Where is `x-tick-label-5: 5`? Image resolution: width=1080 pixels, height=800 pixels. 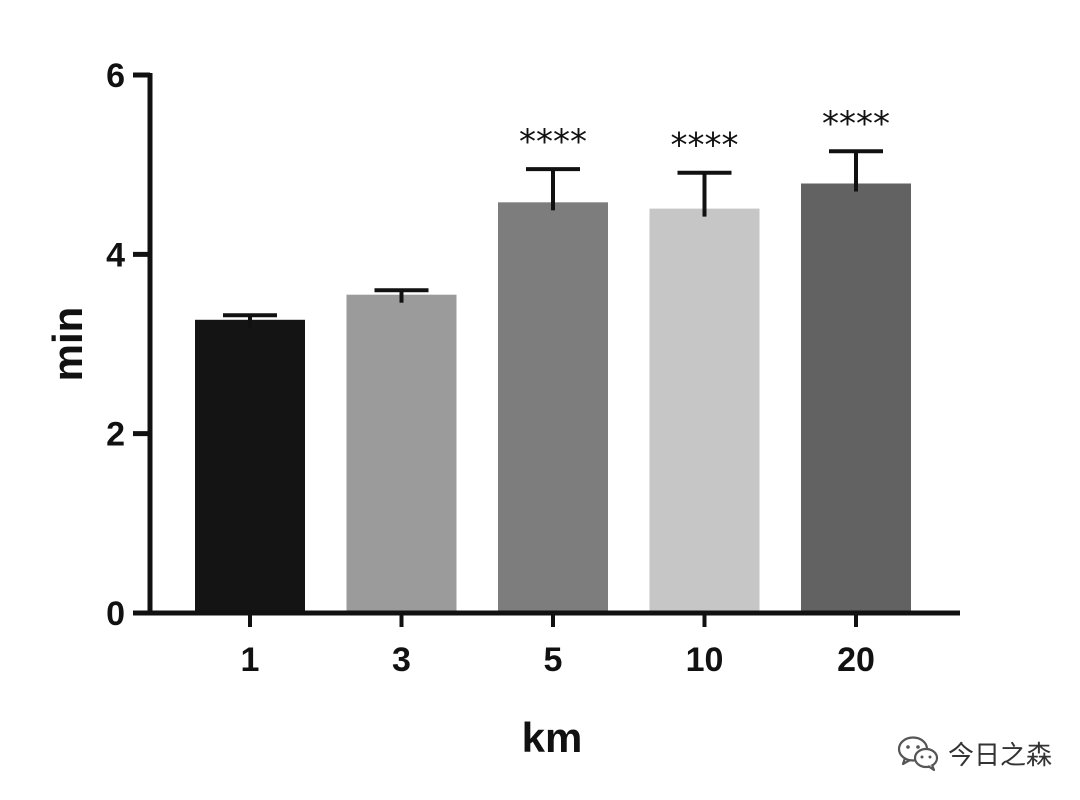 x-tick-label-5: 5 is located at coordinates (553, 660).